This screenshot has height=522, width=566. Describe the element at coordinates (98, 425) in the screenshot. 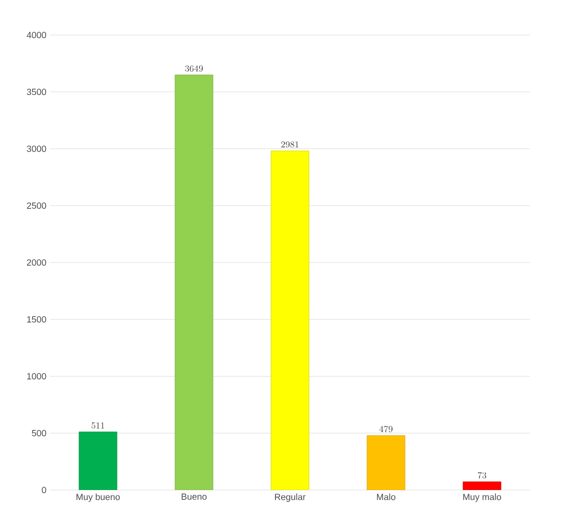

I see `data-label: 511` at that location.